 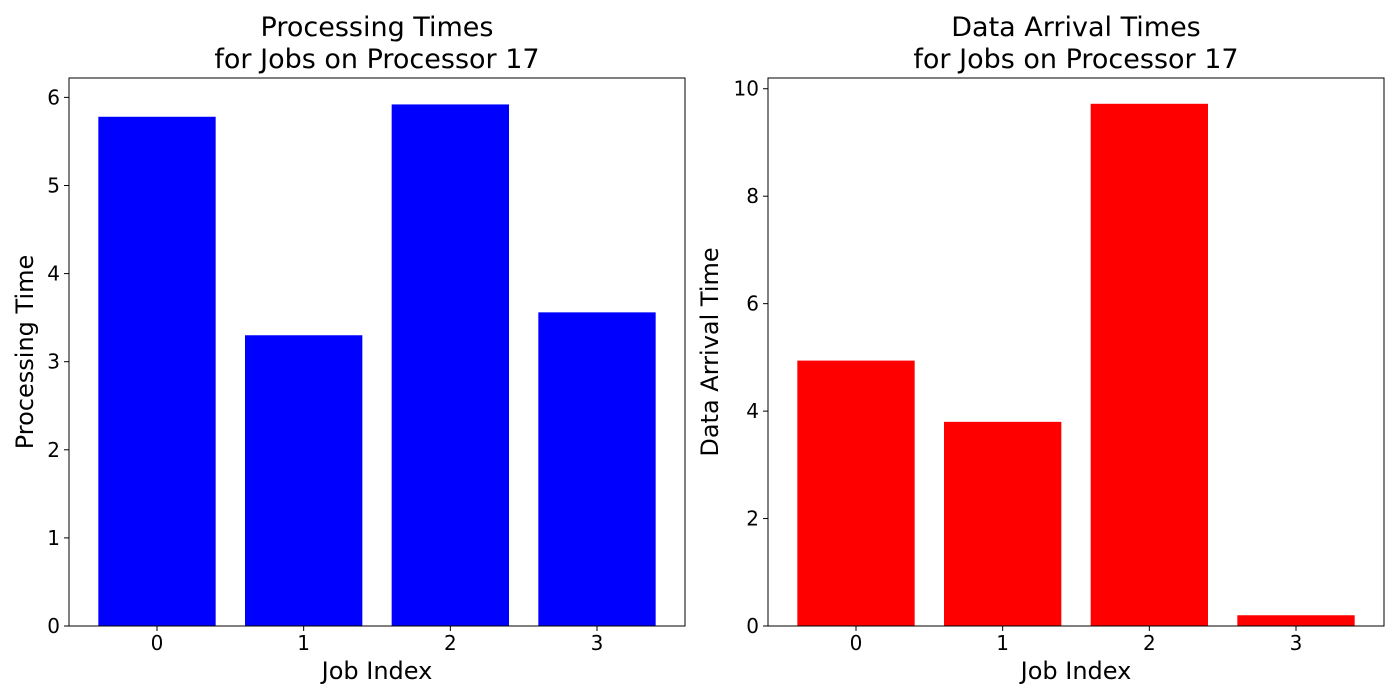 What do you see at coordinates (377, 27) in the screenshot?
I see `chart-title-line-1: Processing Times` at bounding box center [377, 27].